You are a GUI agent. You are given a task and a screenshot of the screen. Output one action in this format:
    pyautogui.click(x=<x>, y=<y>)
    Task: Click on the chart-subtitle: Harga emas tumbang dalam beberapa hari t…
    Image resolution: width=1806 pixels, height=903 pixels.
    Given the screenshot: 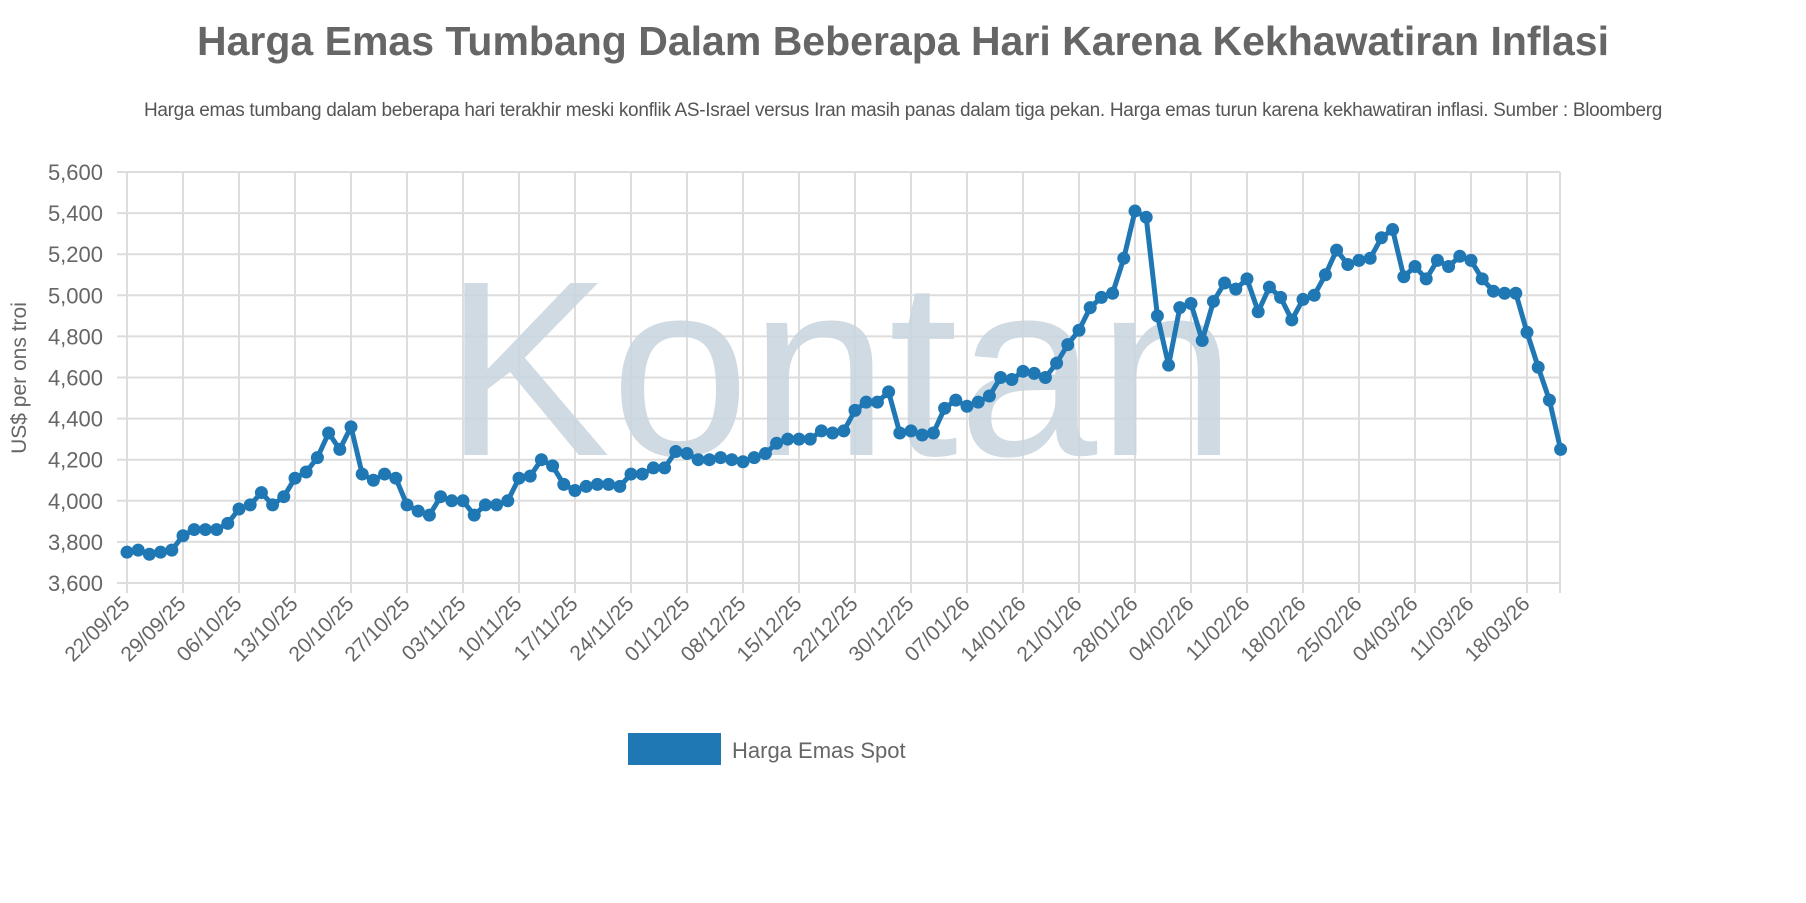 What is the action you would take?
    pyautogui.click(x=903, y=110)
    